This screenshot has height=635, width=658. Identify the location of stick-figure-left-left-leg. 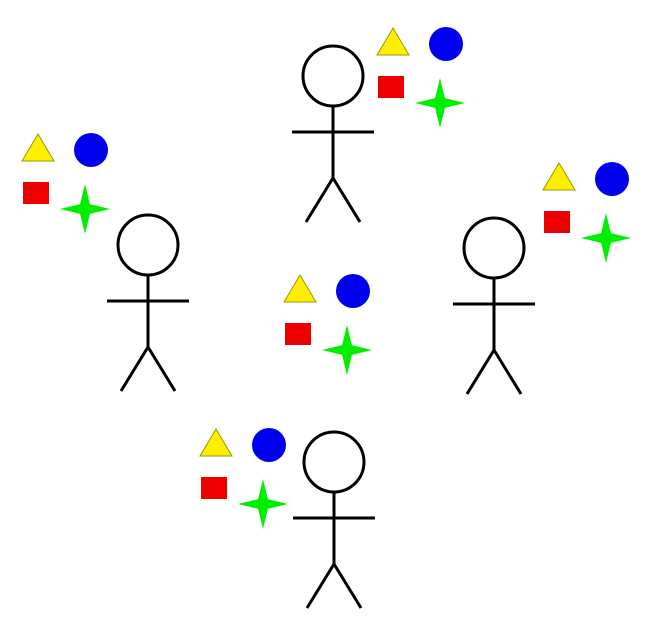
(134, 369).